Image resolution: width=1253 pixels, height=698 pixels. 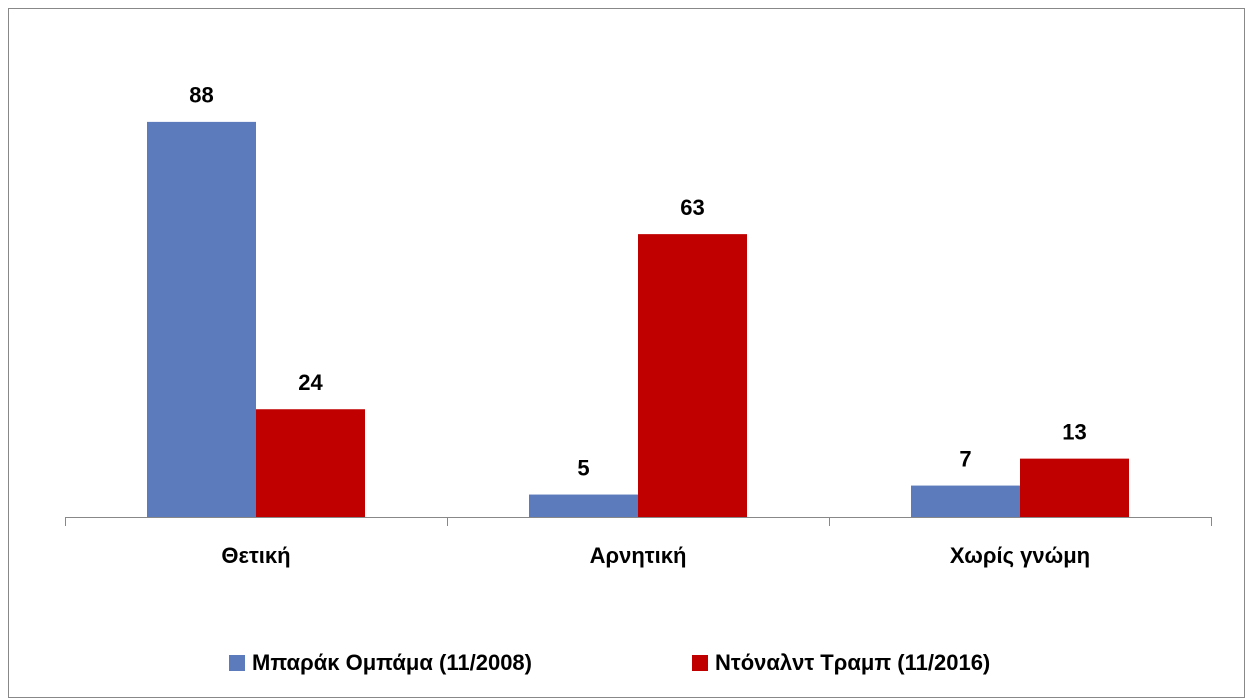 What do you see at coordinates (310, 382) in the screenshot?
I see `value-label: 24` at bounding box center [310, 382].